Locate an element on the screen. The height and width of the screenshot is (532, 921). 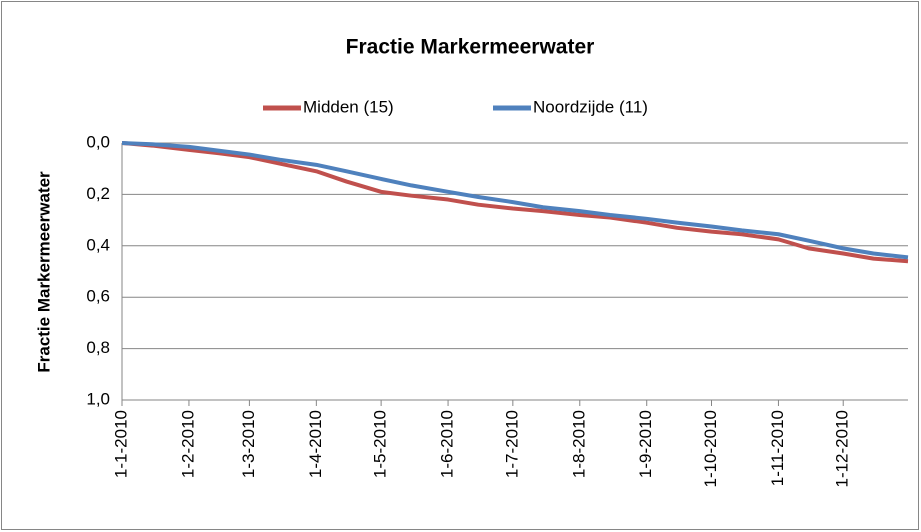
x-tick-label: 1-1-2010 is located at coordinates (120, 444).